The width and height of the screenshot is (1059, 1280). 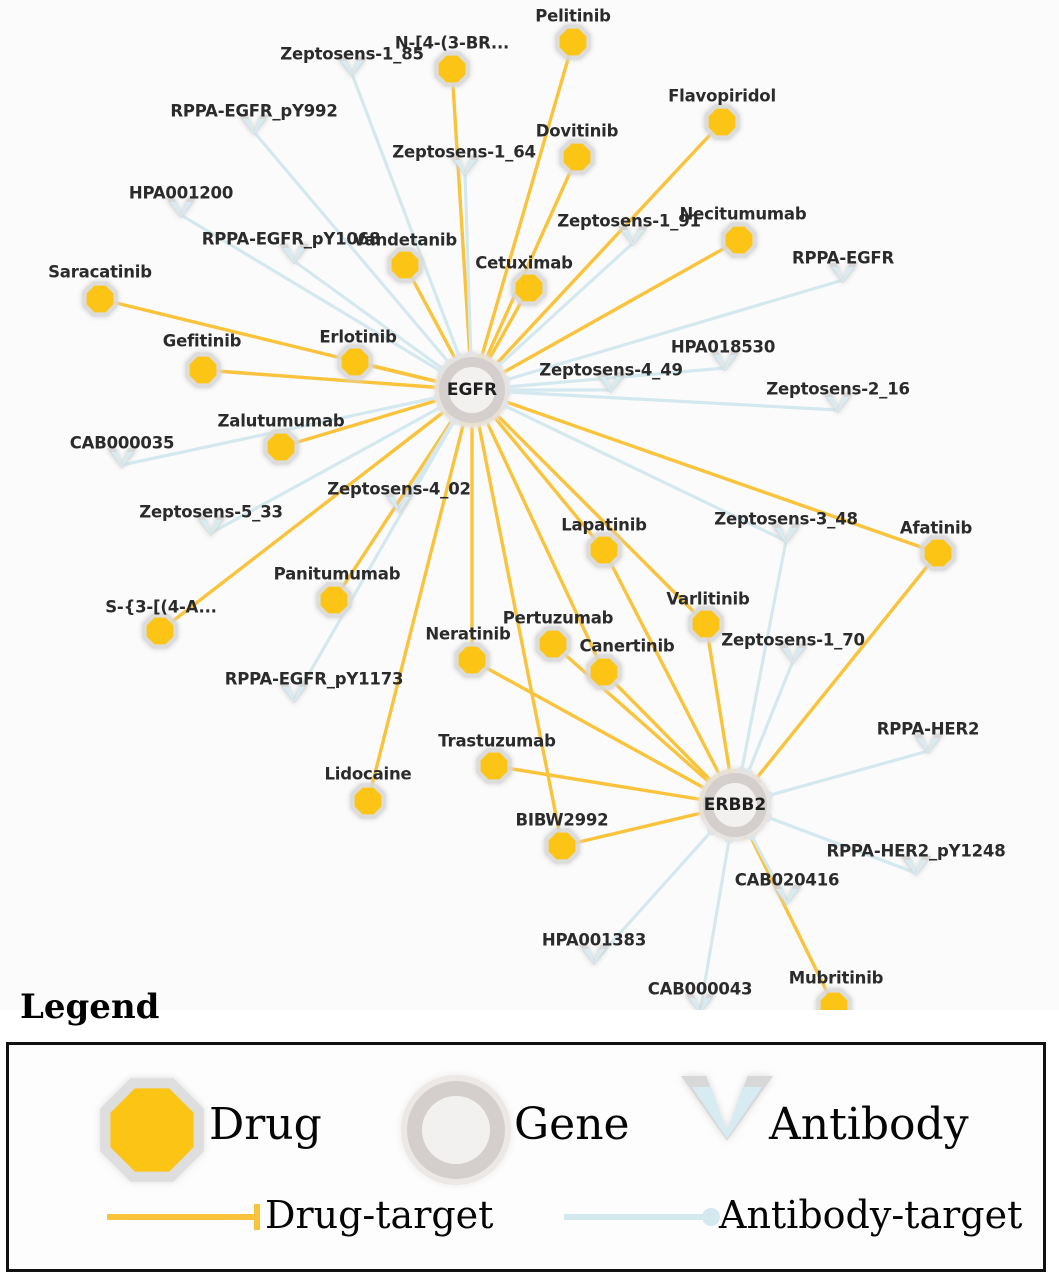 I want to click on drug-node-label: Saracatinib, so click(x=100, y=272).